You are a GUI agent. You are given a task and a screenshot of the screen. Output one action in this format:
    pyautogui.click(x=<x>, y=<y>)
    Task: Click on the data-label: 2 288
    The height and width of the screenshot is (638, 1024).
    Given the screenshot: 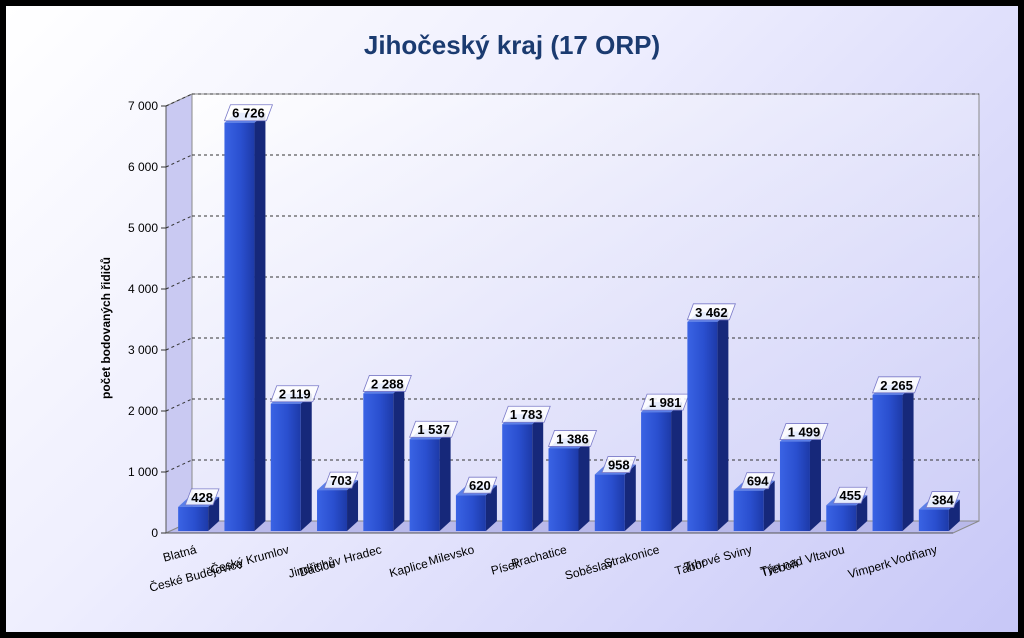 What is the action you would take?
    pyautogui.click(x=387, y=383)
    